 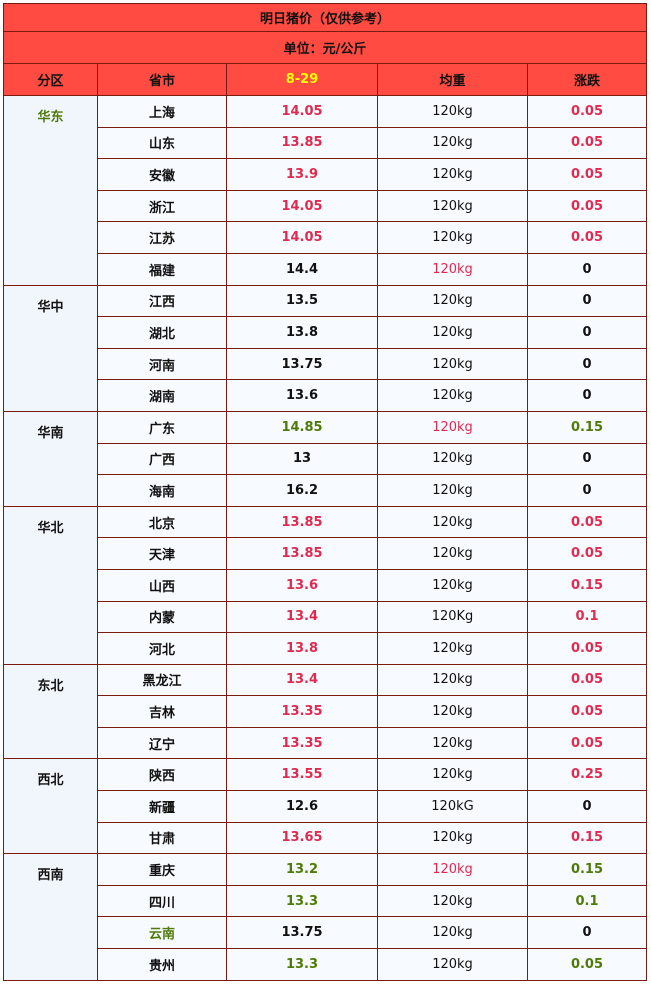 What do you see at coordinates (50, 458) in the screenshot?
I see `region-cell: 华南` at bounding box center [50, 458].